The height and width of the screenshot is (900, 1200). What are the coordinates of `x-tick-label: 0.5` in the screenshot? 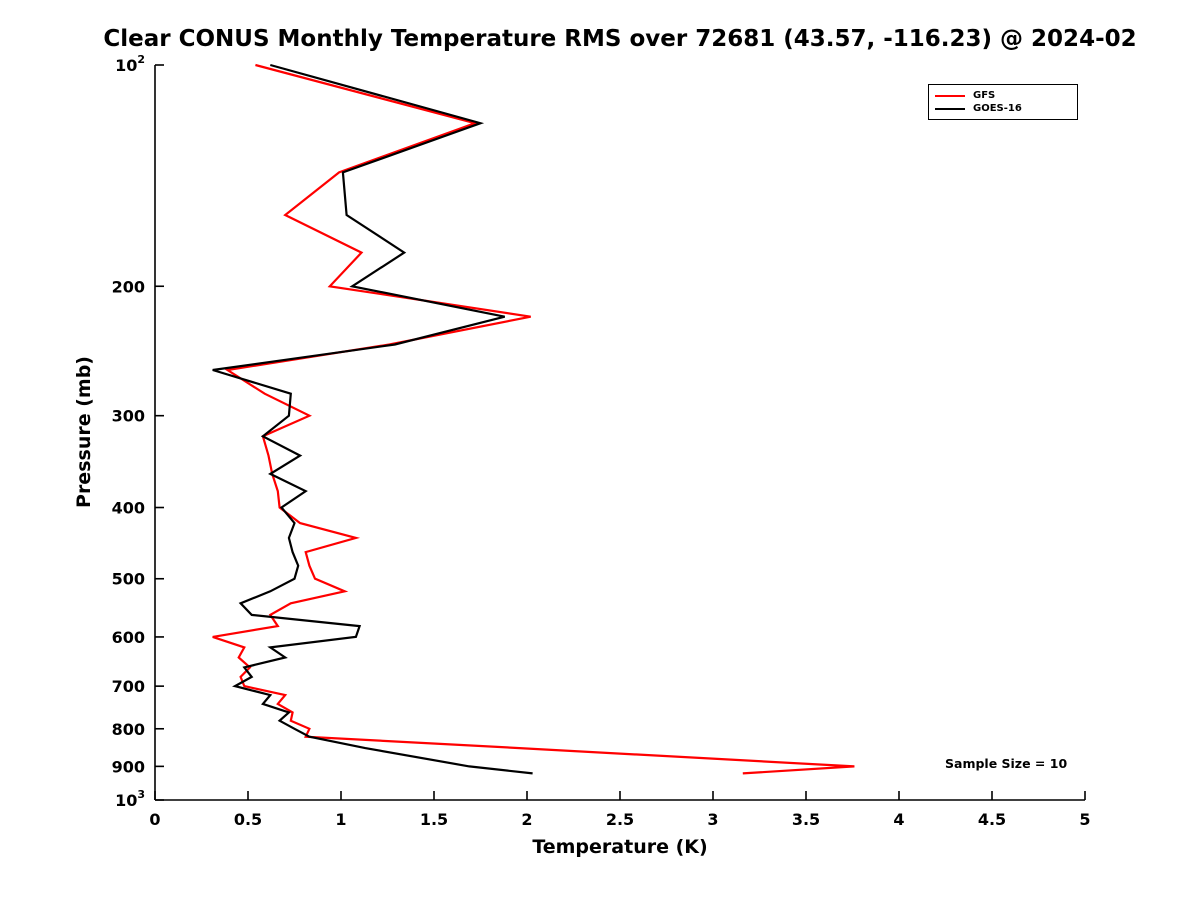 It's located at (248, 819).